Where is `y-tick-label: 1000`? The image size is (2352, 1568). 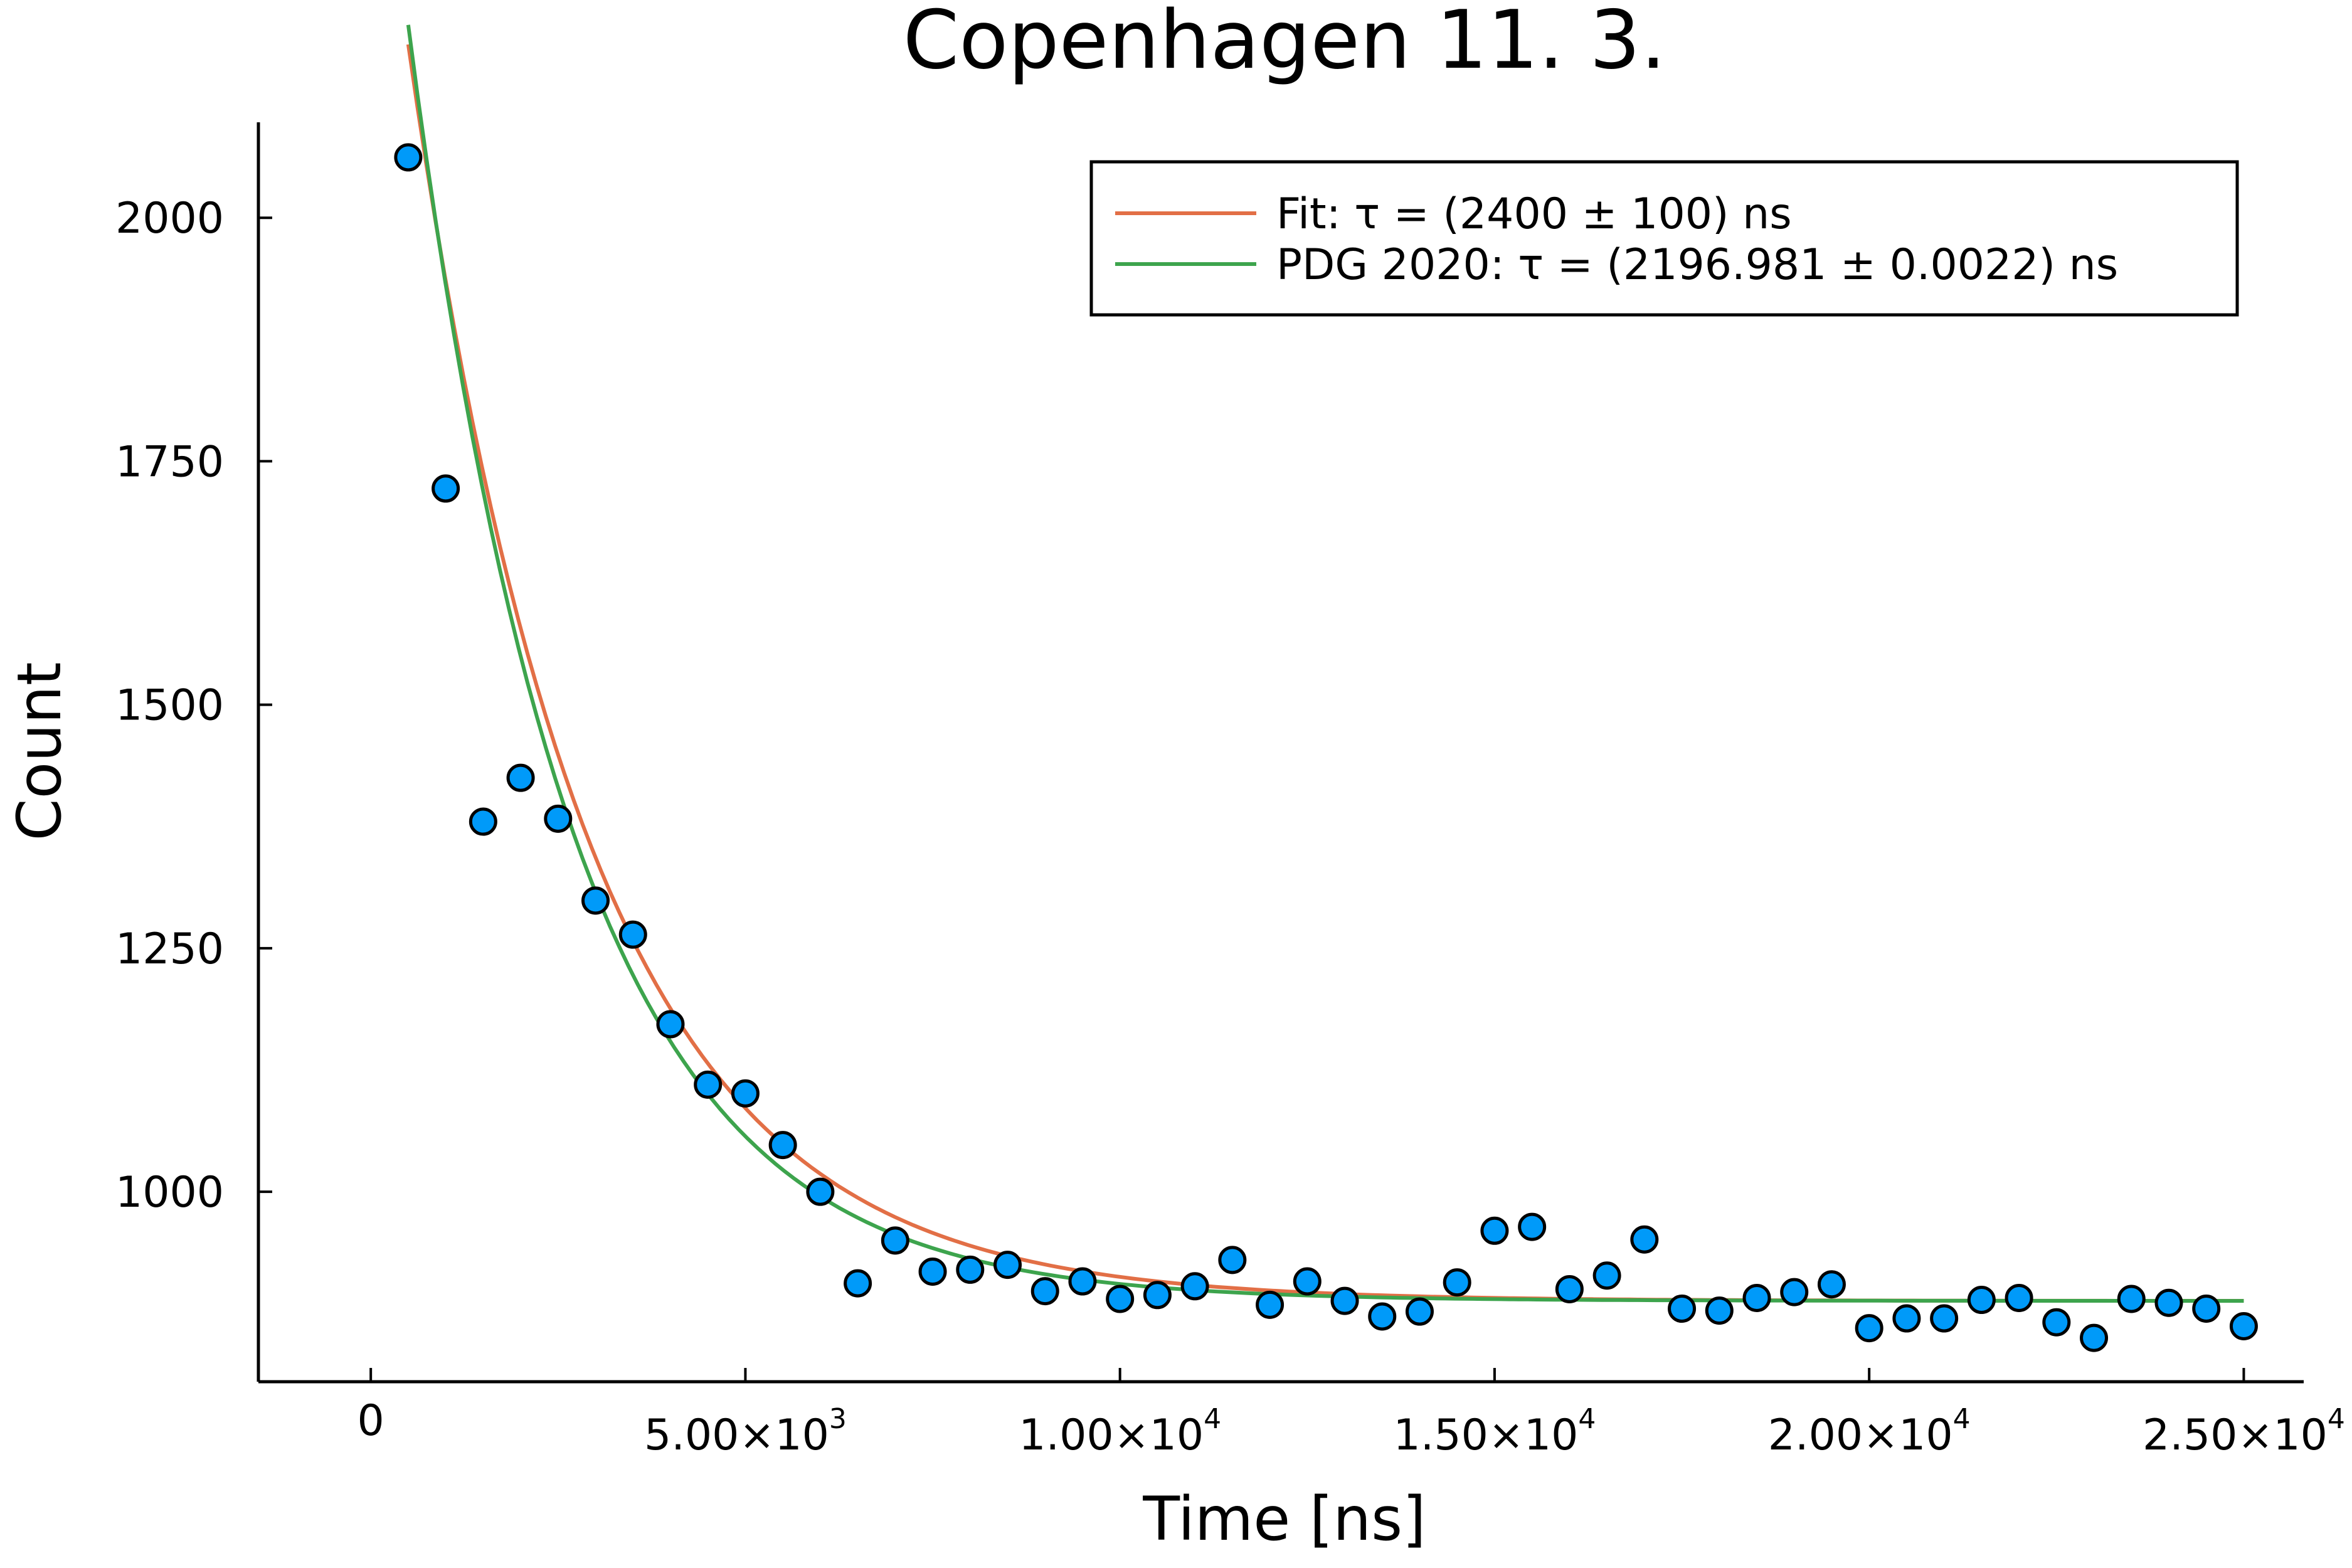
y-tick-label: 1000 is located at coordinates (169, 1192).